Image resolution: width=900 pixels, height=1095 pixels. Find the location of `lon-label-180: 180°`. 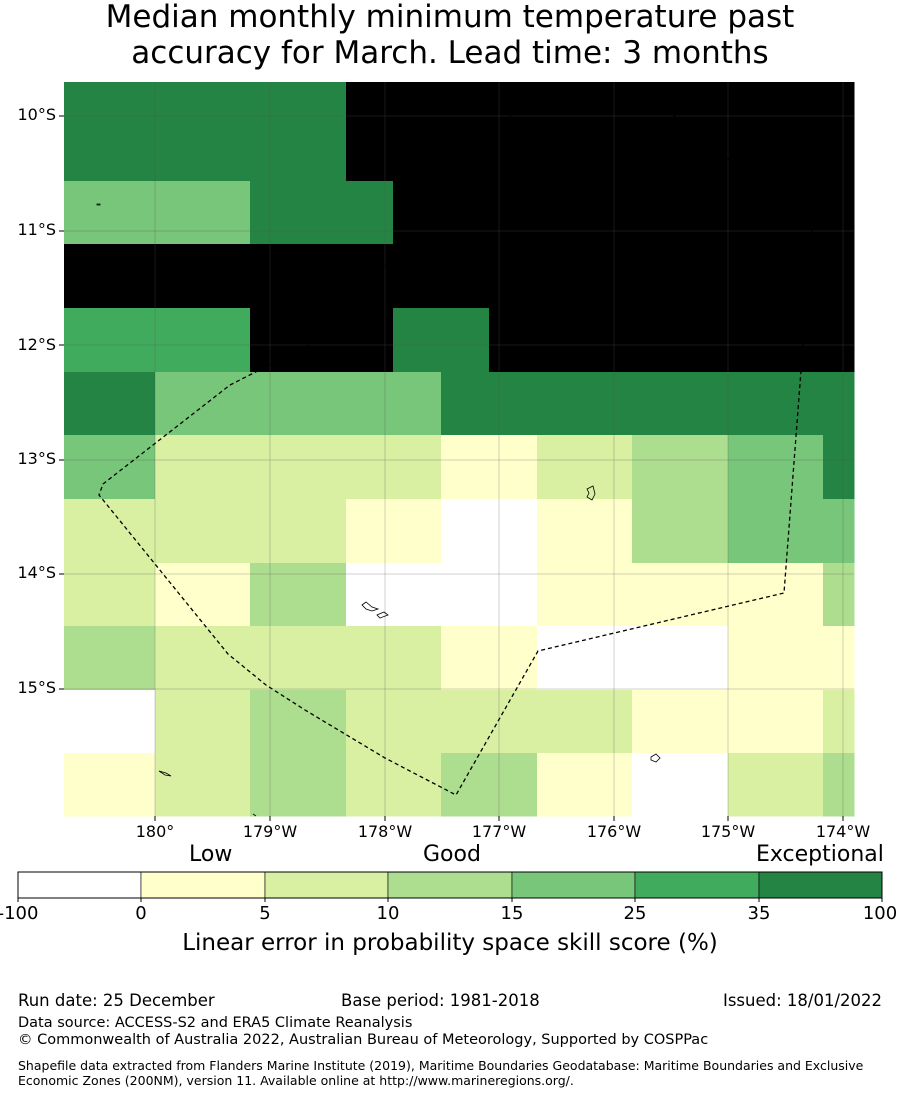

lon-label-180: 180° is located at coordinates (155, 831).